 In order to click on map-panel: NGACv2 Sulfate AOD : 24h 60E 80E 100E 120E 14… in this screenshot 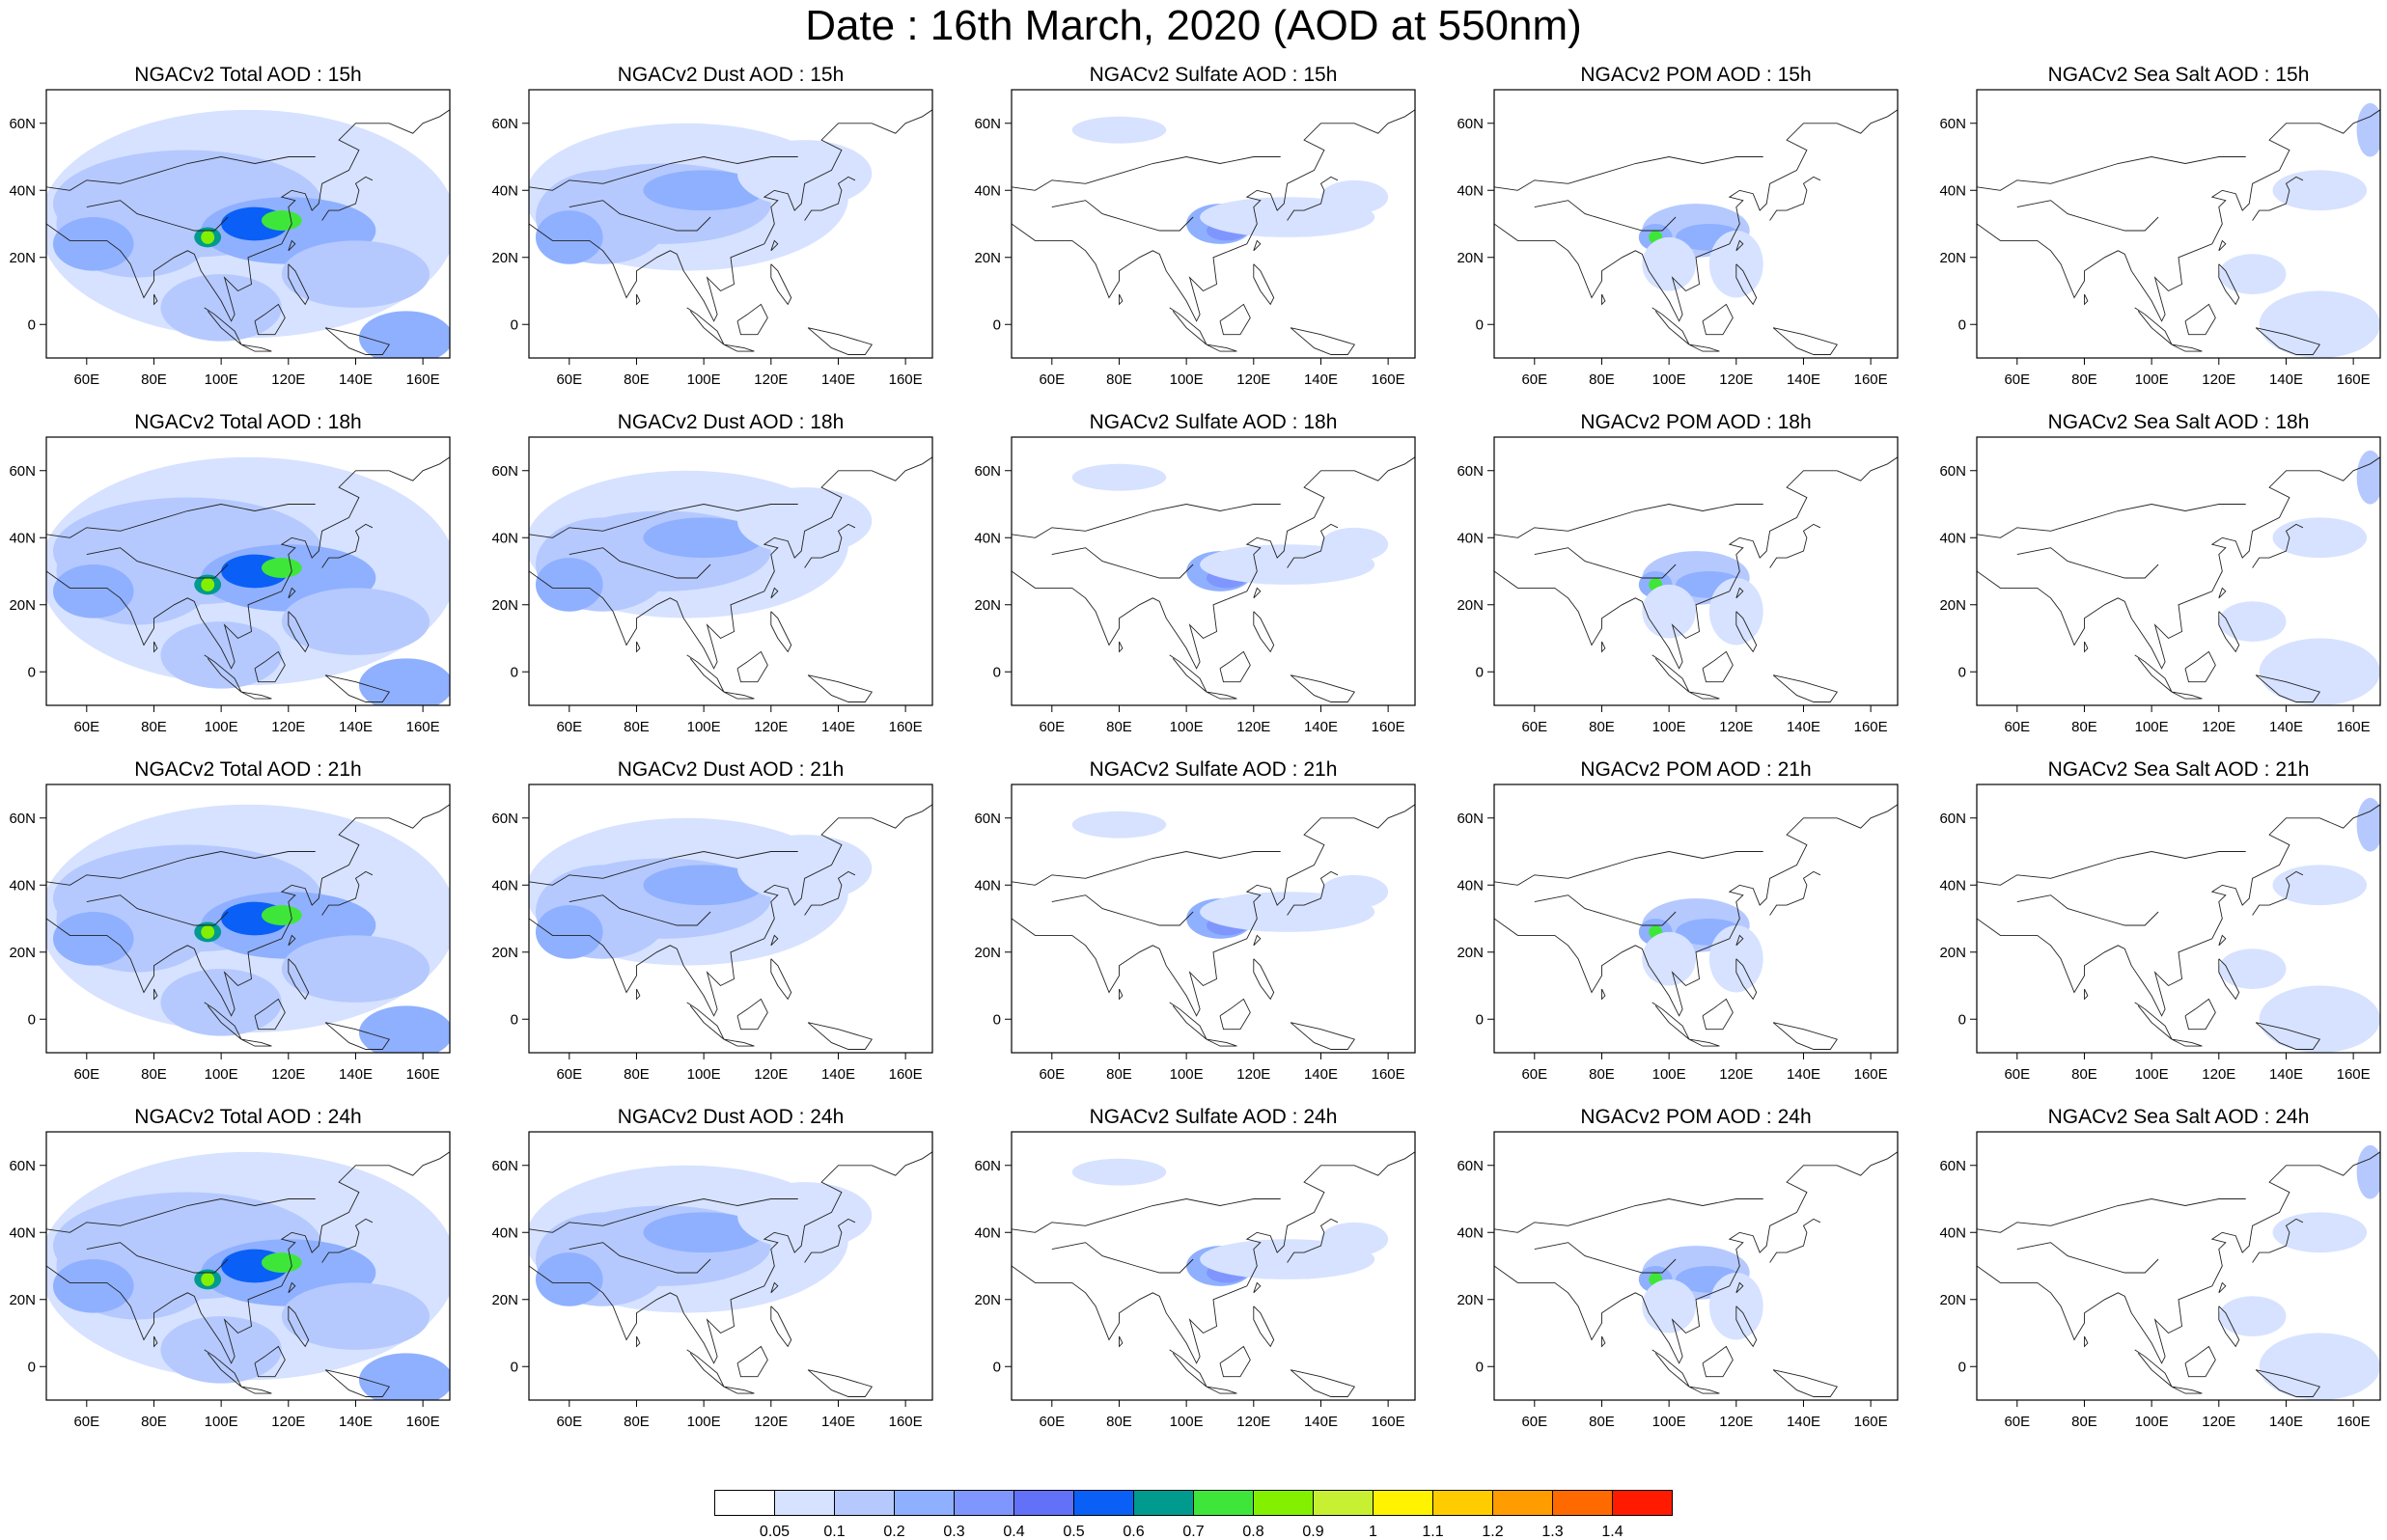, I will do `click(1194, 1279)`.